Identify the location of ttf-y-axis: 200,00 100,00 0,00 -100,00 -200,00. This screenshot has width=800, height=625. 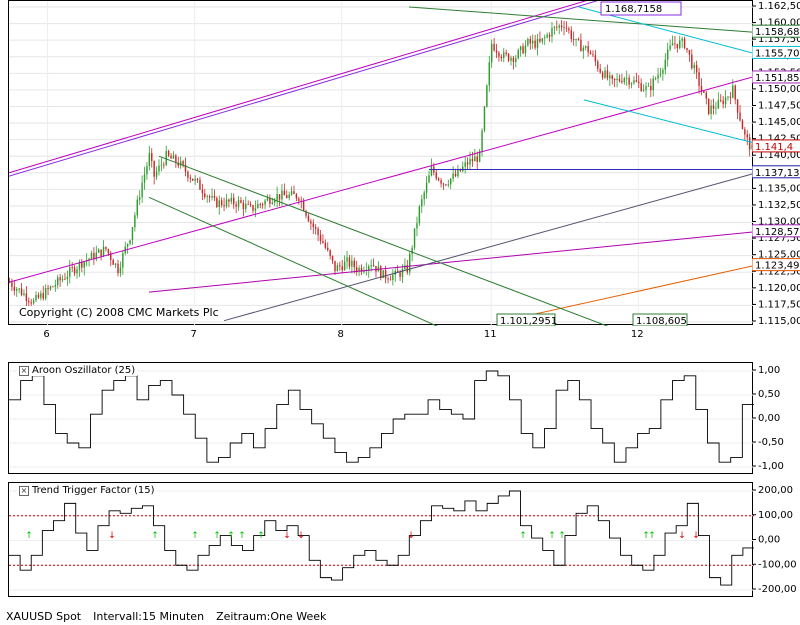
(774, 540).